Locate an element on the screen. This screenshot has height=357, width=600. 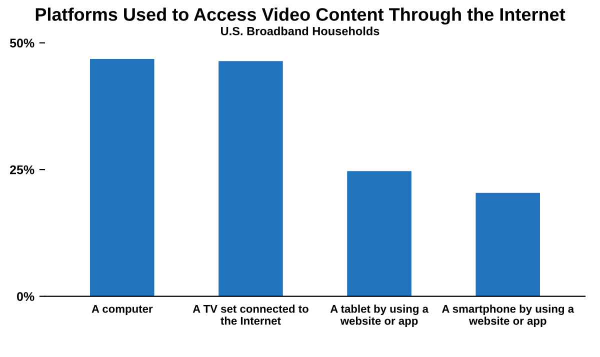
y-tick-label: 50% is located at coordinates (22, 43).